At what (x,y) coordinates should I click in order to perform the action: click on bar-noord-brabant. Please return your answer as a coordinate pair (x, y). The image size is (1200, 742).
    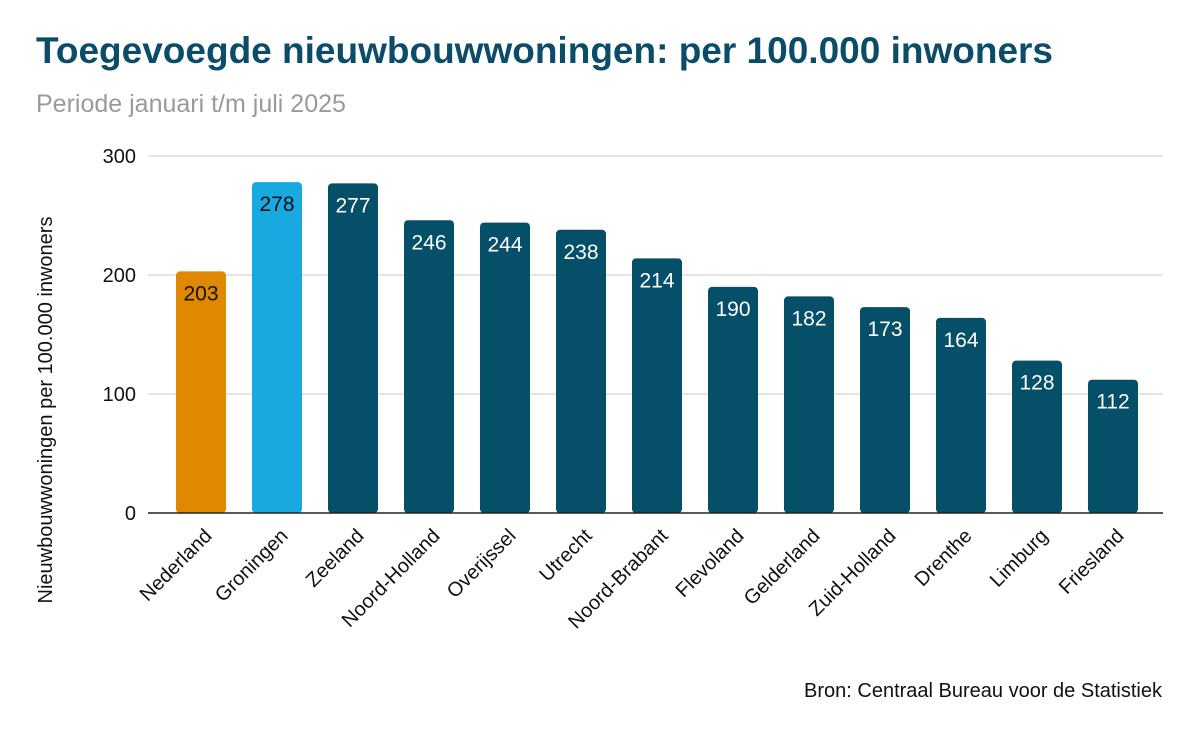
    Looking at the image, I should click on (657, 385).